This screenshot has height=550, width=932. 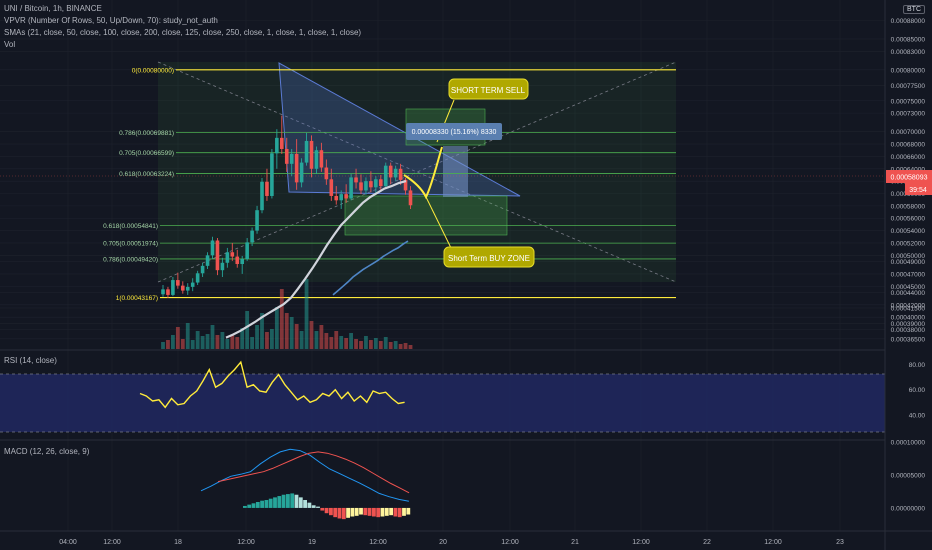 What do you see at coordinates (68, 542) in the screenshot?
I see `time-tick-label: 04:00` at bounding box center [68, 542].